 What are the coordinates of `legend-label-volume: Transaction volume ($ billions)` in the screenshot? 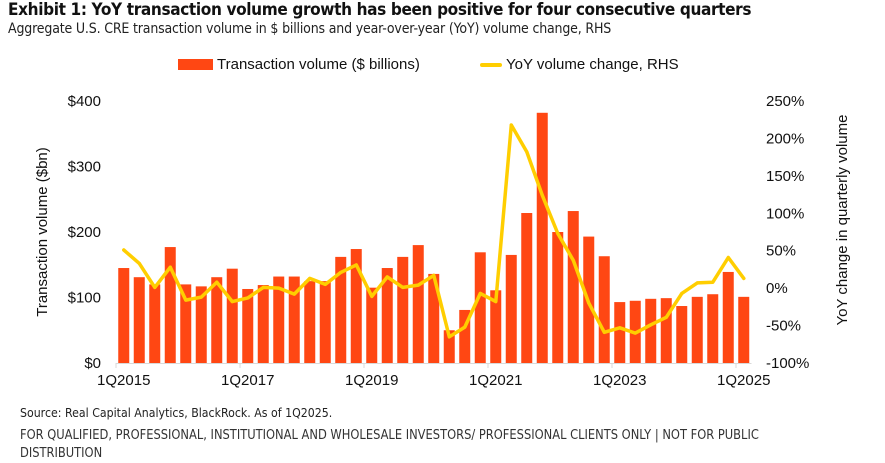 It's located at (318, 64).